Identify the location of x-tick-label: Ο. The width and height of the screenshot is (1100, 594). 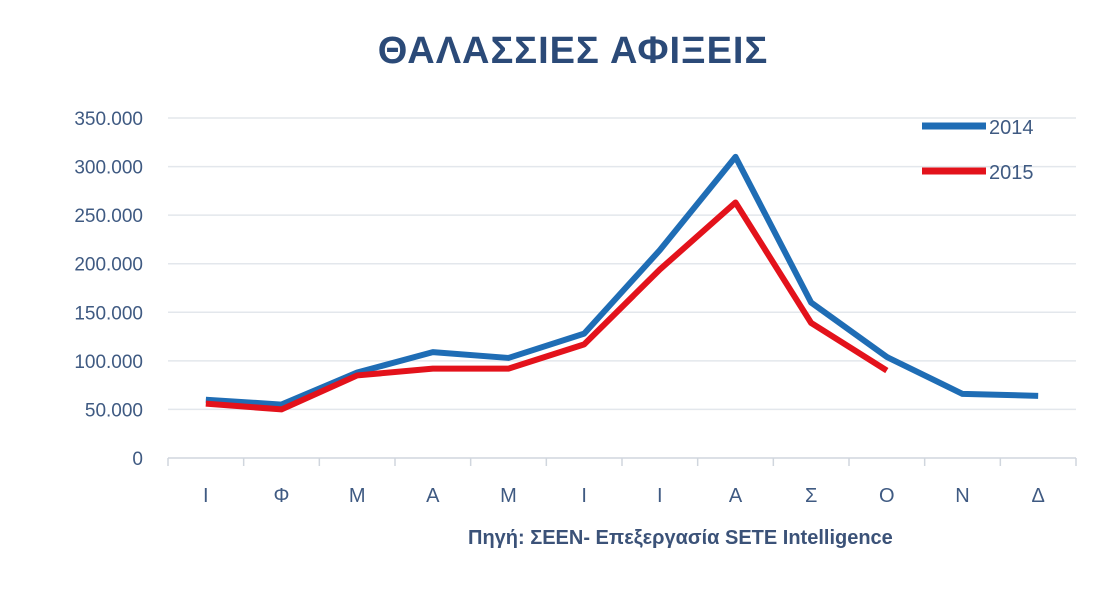
(887, 496).